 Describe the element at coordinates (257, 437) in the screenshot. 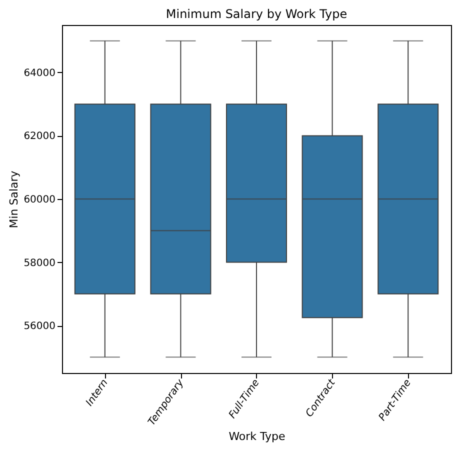

I see `x-axis-title: Work Type` at that location.